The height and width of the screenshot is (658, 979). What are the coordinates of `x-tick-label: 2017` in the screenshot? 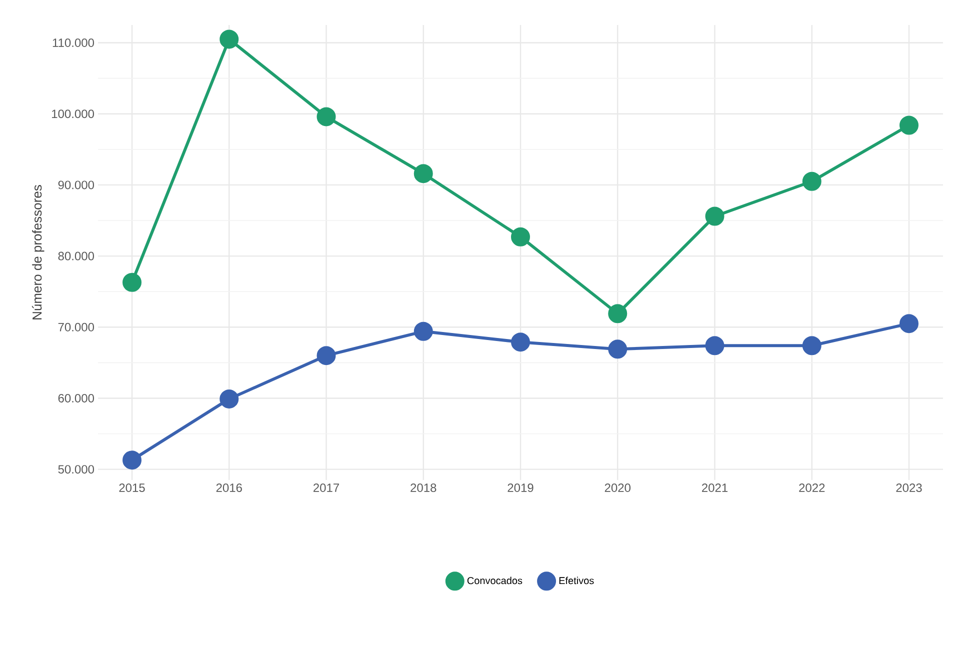 It's located at (326, 488).